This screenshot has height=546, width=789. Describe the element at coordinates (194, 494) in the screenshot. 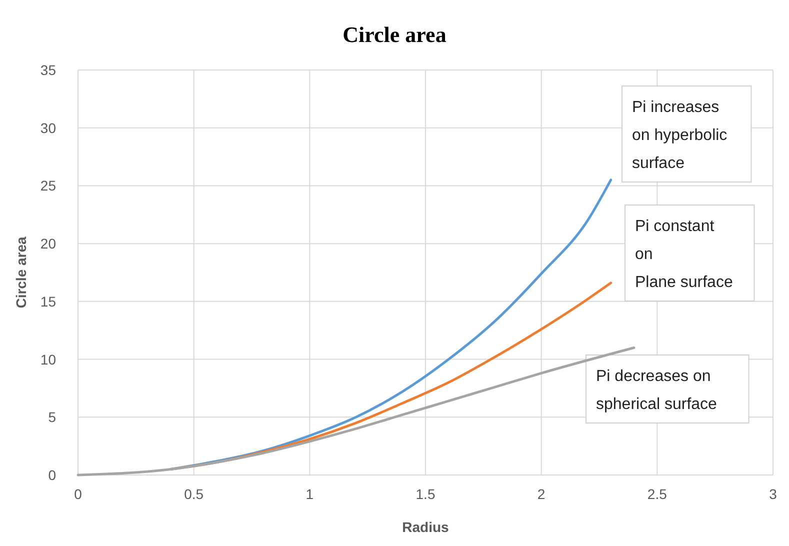

I see `x-tick-label: 0.5` at that location.